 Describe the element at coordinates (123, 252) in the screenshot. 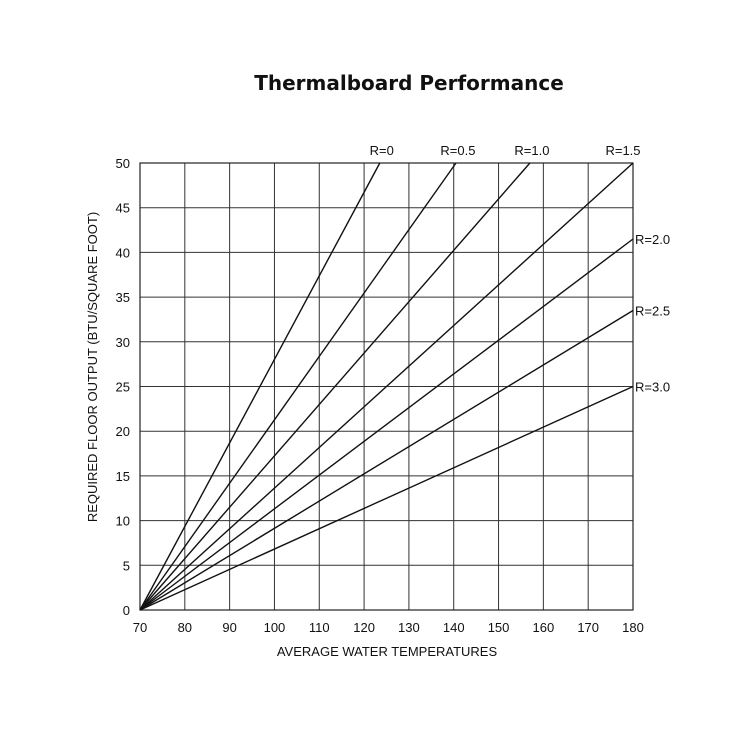

I see `y-tick-label: 40` at that location.